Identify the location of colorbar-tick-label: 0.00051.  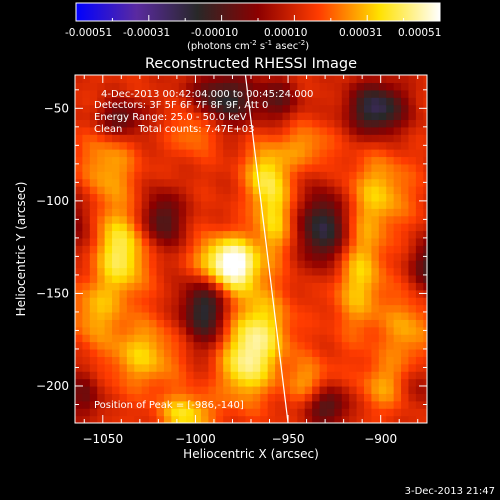
(419, 33).